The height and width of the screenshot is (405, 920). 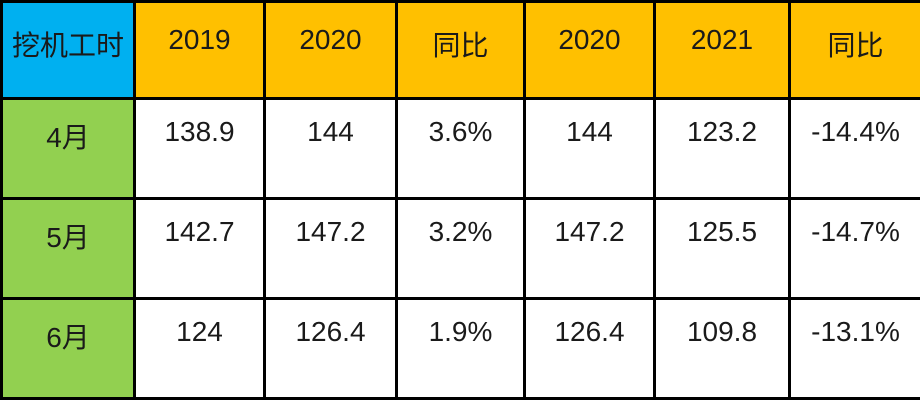 I want to click on value-cell-2021: 109.8, so click(x=722, y=348).